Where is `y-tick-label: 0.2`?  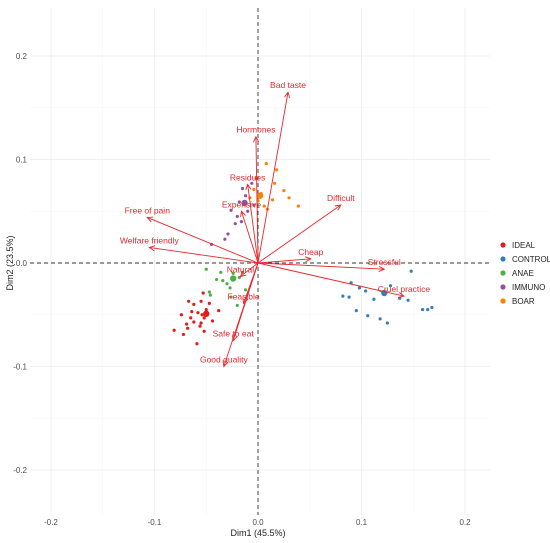
y-tick-label: 0.2 is located at coordinates (22, 56).